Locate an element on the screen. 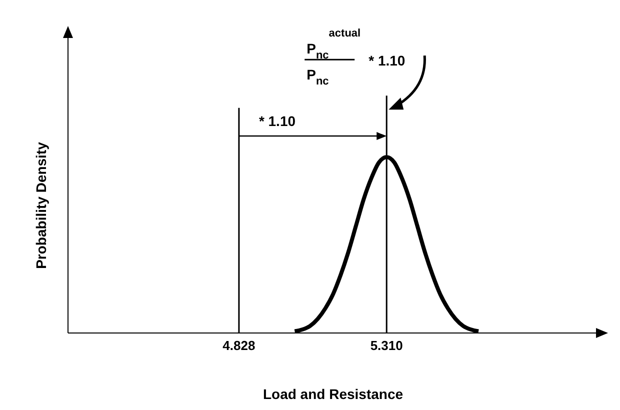 Image resolution: width=620 pixels, height=410 pixels. x-axis-title: Load and Resistance is located at coordinates (333, 394).